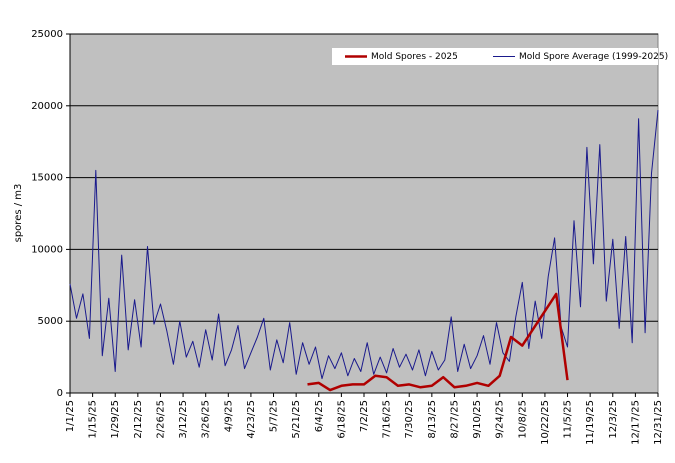  Describe the element at coordinates (251, 419) in the screenshot. I see `x-tick-label: 4/23/25` at that location.